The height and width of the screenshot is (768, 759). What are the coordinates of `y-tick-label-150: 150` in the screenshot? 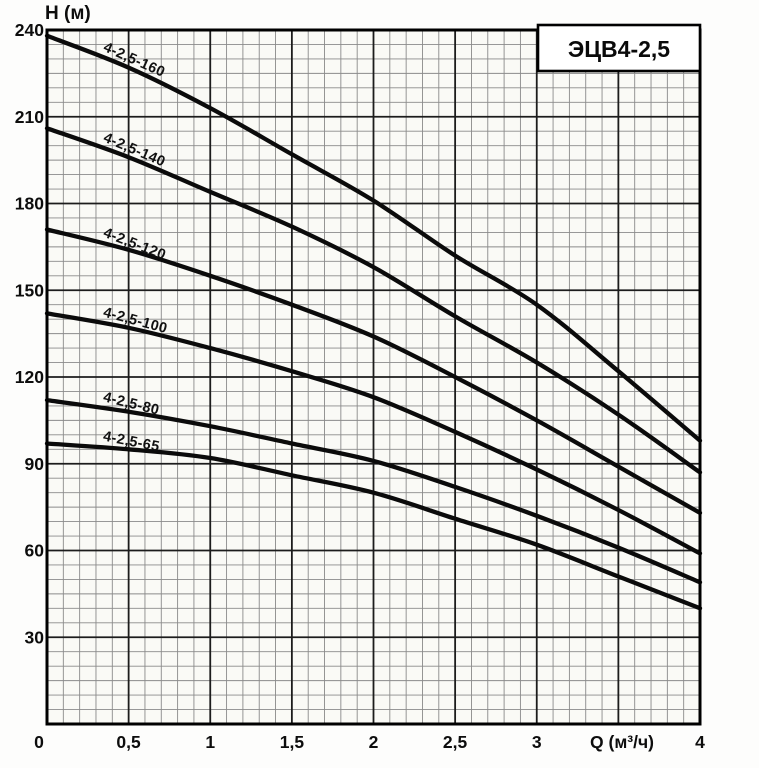 It's located at (29, 290).